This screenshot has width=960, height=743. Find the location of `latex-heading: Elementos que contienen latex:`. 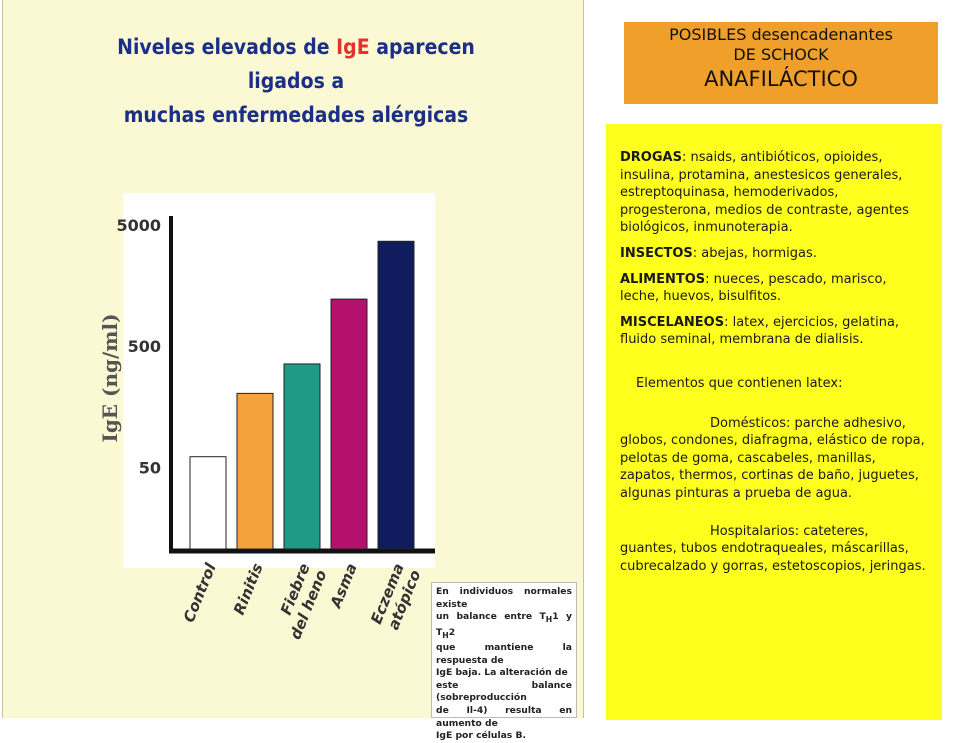

latex-heading: Elementos que contienen latex: is located at coordinates (739, 383).